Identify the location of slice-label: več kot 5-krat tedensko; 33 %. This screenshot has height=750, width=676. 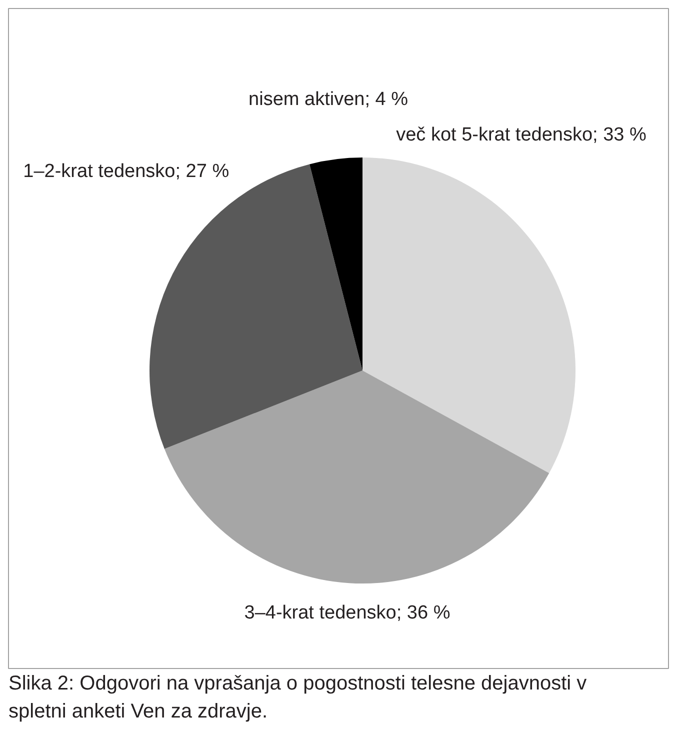
(521, 135).